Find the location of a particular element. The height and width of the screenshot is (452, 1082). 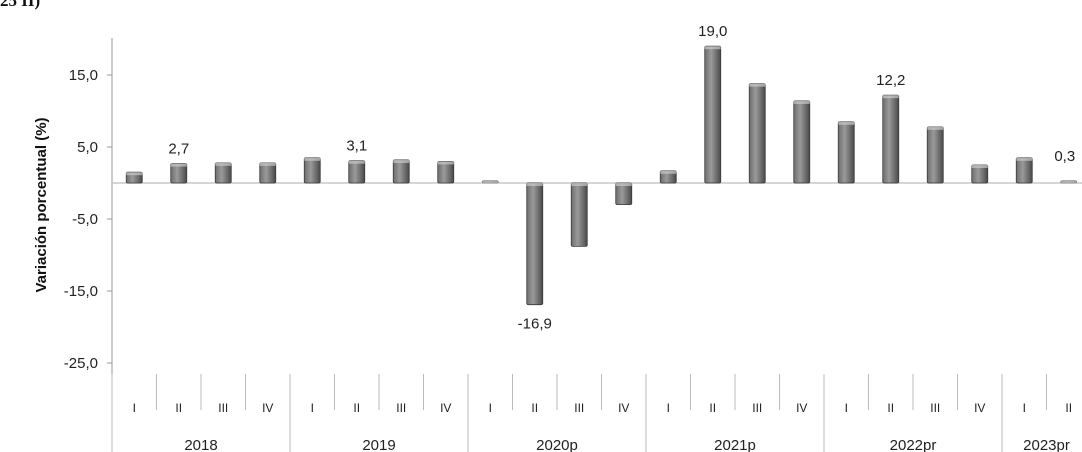

y-tick-label: -15,0 is located at coordinates (81, 291).